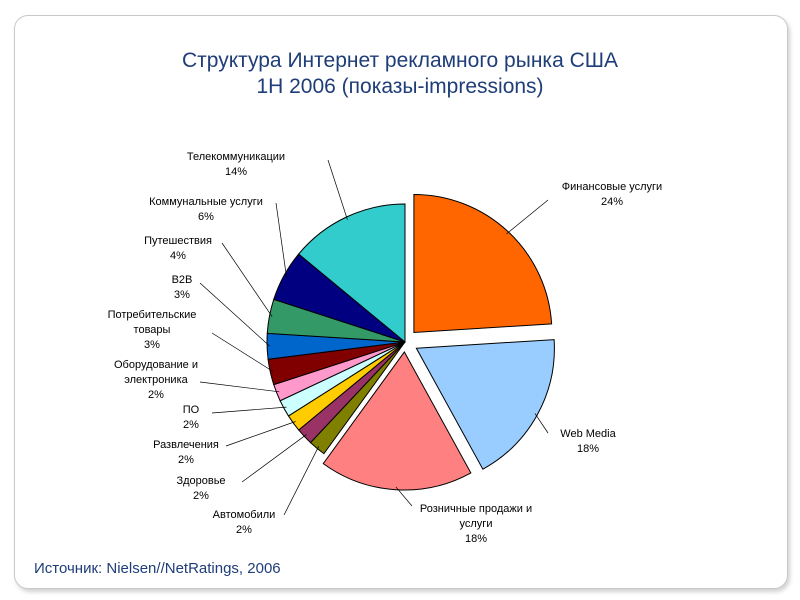 The width and height of the screenshot is (800, 600). I want to click on chart-title: Структура Интернет рекламного рынка США, so click(400, 60).